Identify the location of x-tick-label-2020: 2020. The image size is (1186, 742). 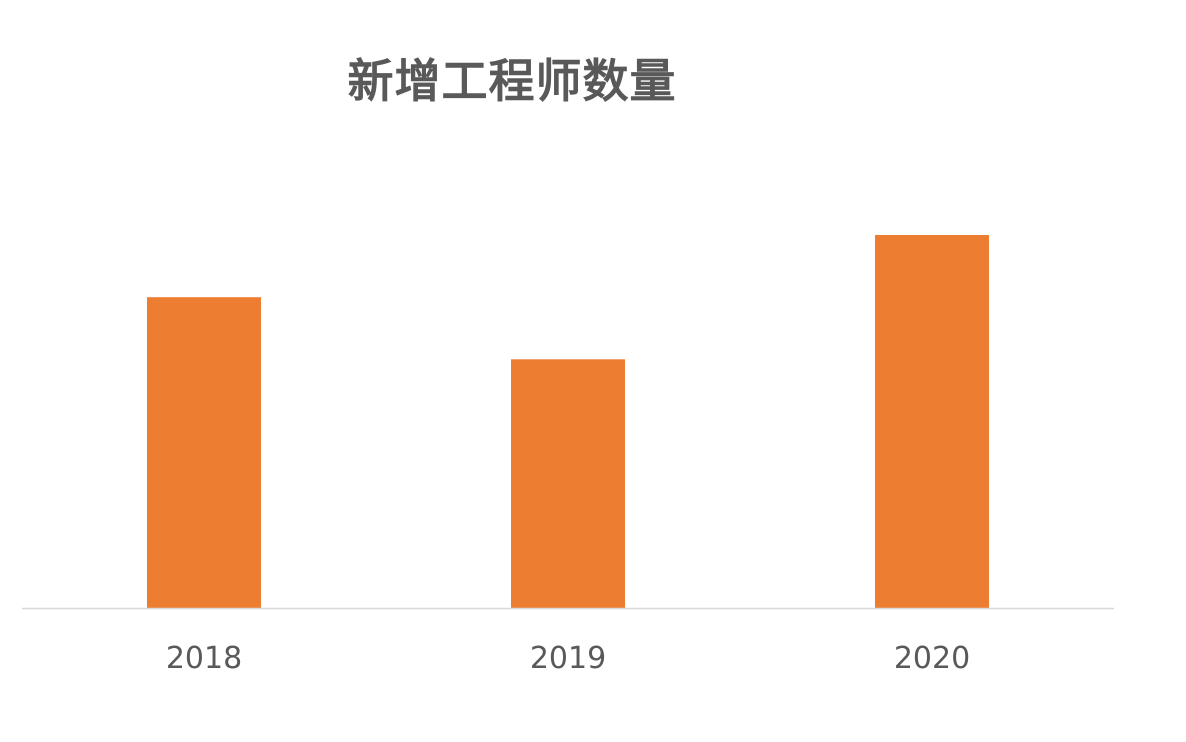
(932, 658).